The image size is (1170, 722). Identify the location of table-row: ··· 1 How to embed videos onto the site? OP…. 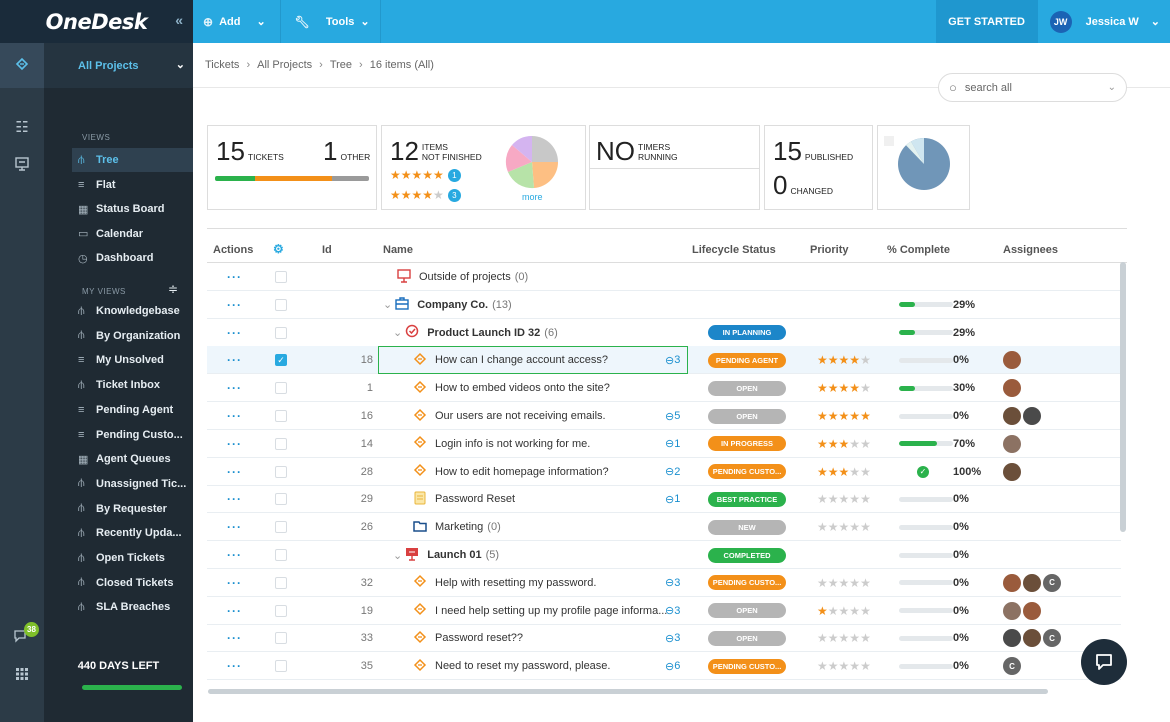
(664, 388).